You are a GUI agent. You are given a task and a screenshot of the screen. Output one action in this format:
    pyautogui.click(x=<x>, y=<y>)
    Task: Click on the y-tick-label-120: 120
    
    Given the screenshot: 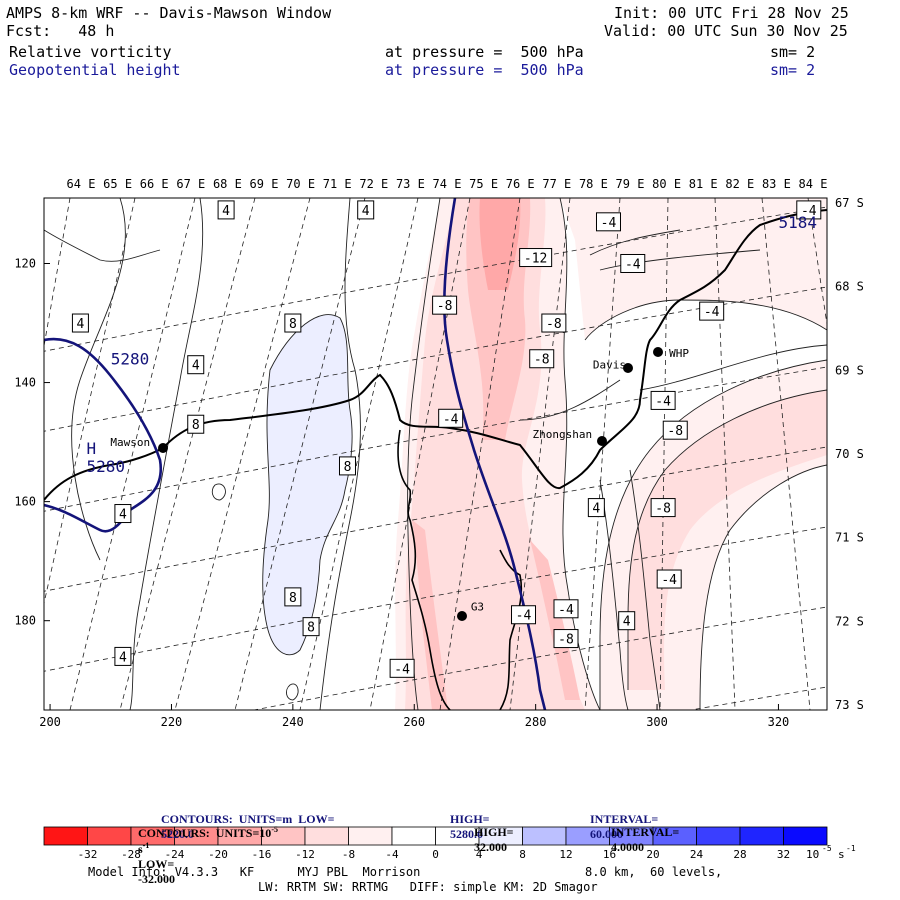 What is the action you would take?
    pyautogui.click(x=25, y=263)
    